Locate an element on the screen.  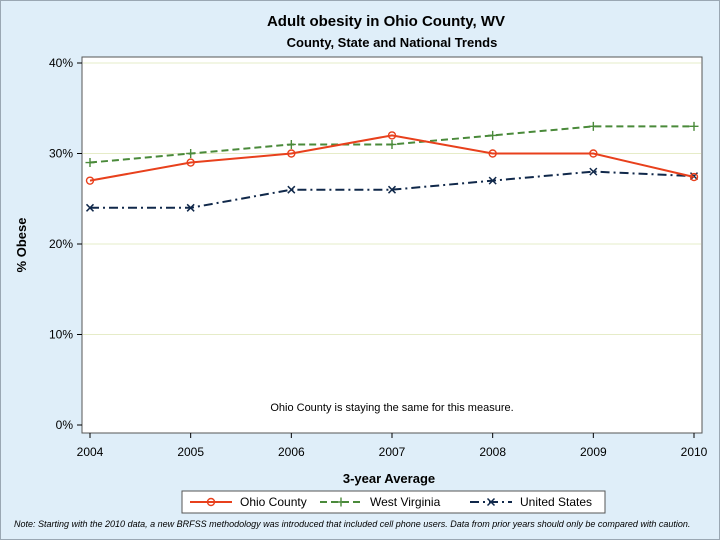
legend-entry-ohio-county: Ohio County is located at coordinates (248, 502).